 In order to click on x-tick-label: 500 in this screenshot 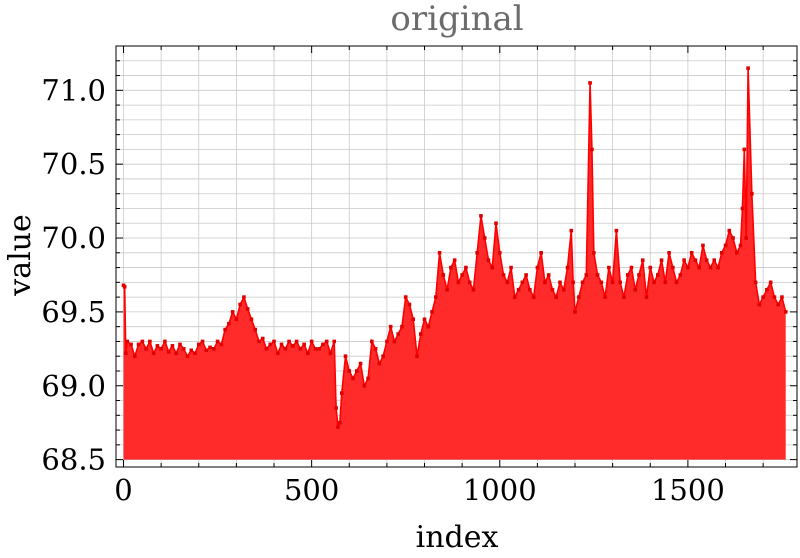, I will do `click(311, 490)`.